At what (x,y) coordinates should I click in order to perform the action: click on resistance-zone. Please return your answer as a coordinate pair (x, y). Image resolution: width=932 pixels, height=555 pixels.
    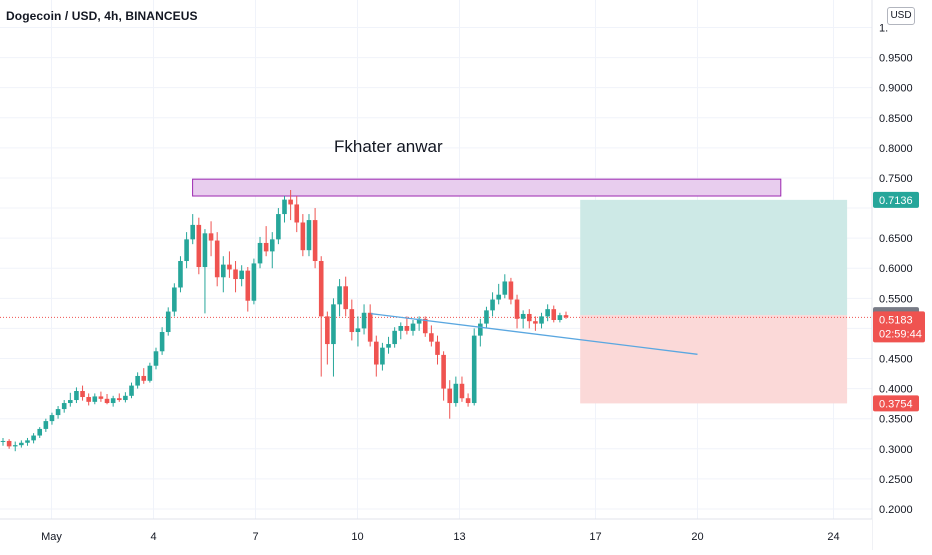
    Looking at the image, I should click on (487, 187).